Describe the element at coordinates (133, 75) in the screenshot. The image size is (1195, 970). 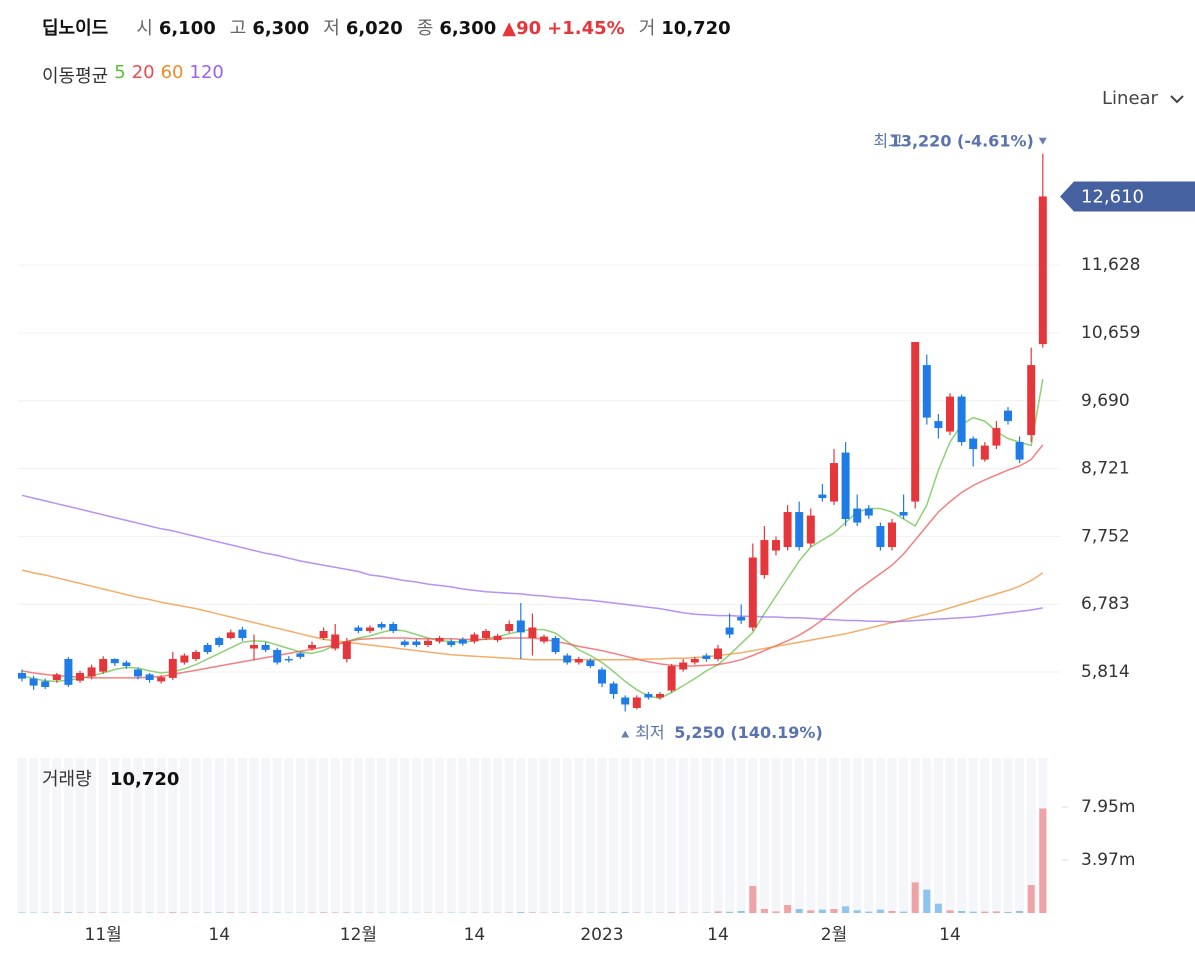
I see `ma-legend: 이동평균 5 20 60 120` at that location.